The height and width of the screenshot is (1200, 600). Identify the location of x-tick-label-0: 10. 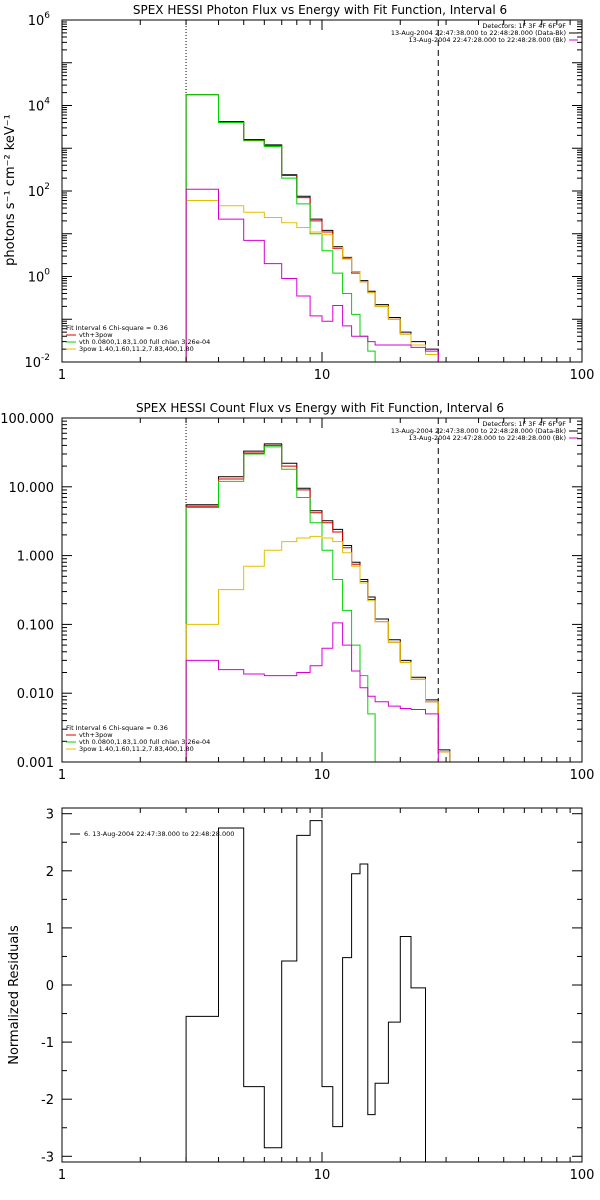
(322, 375).